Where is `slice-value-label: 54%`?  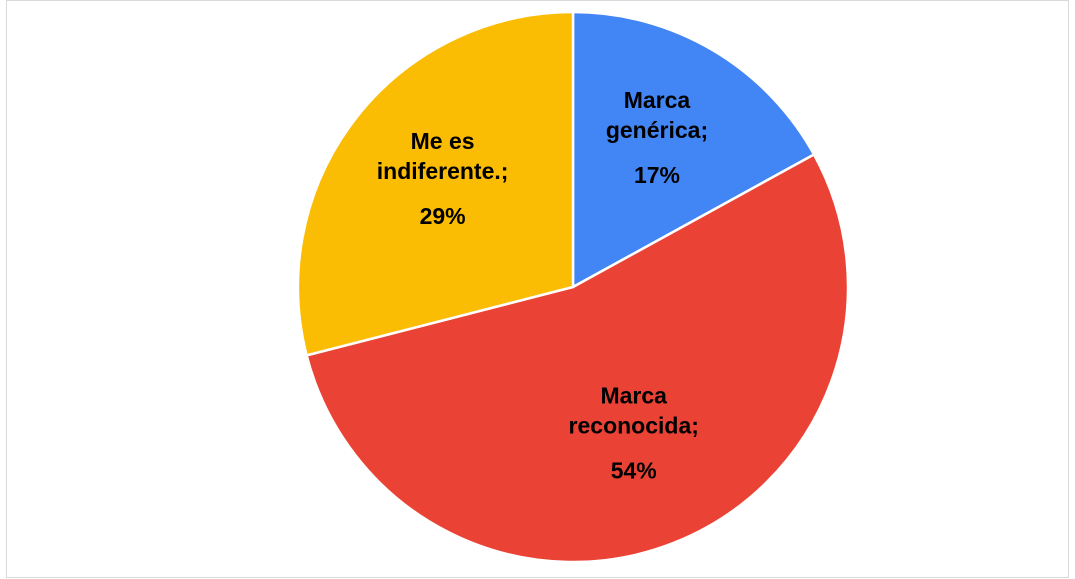
slice-value-label: 54% is located at coordinates (634, 470).